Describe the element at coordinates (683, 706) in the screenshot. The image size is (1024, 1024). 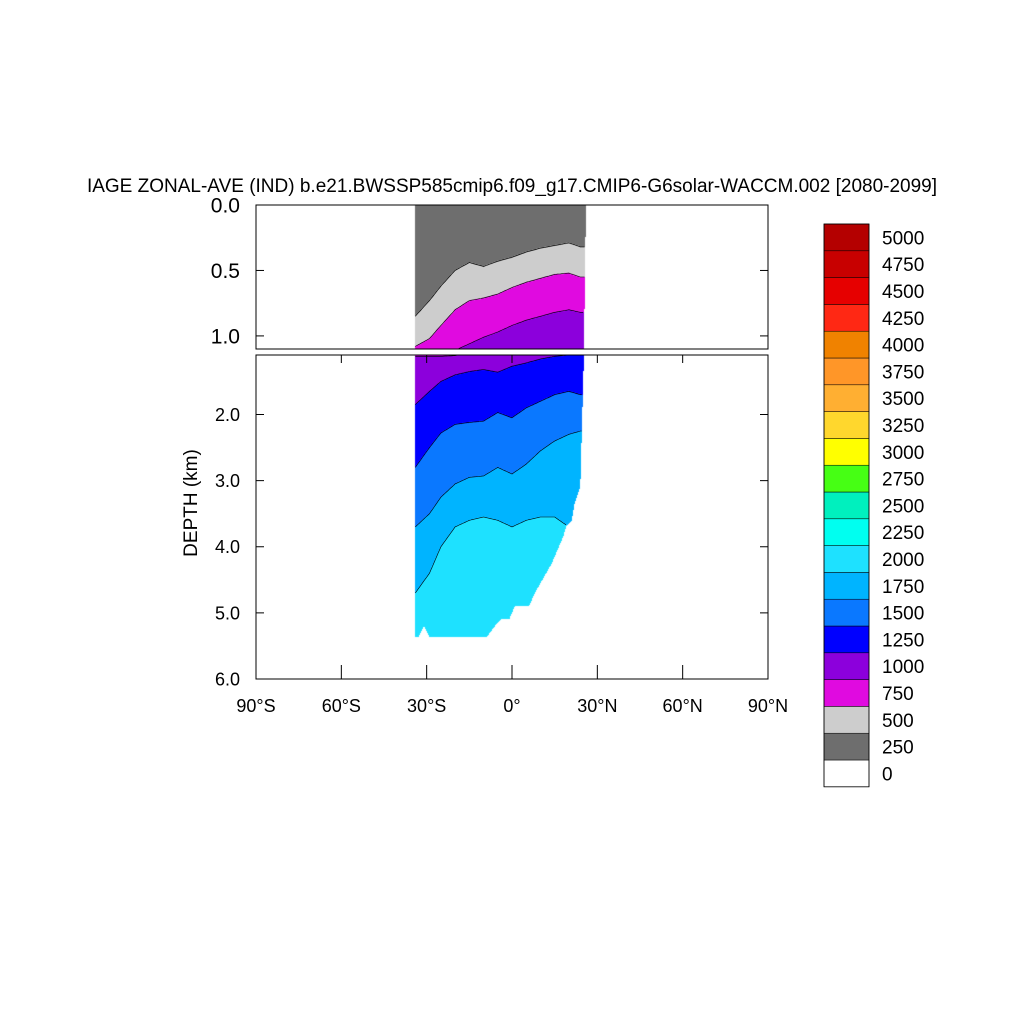
I see `x-tick-label: 60°N` at that location.